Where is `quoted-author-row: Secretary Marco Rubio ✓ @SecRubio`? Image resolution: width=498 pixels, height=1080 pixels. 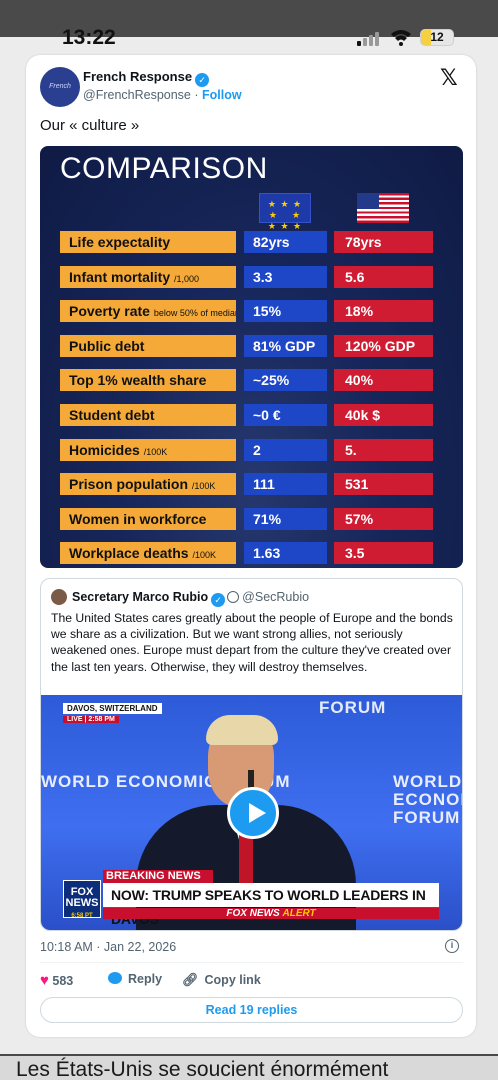
quoted-author-row: Secretary Marco Rubio ✓ @SecRubio is located at coordinates (190, 598).